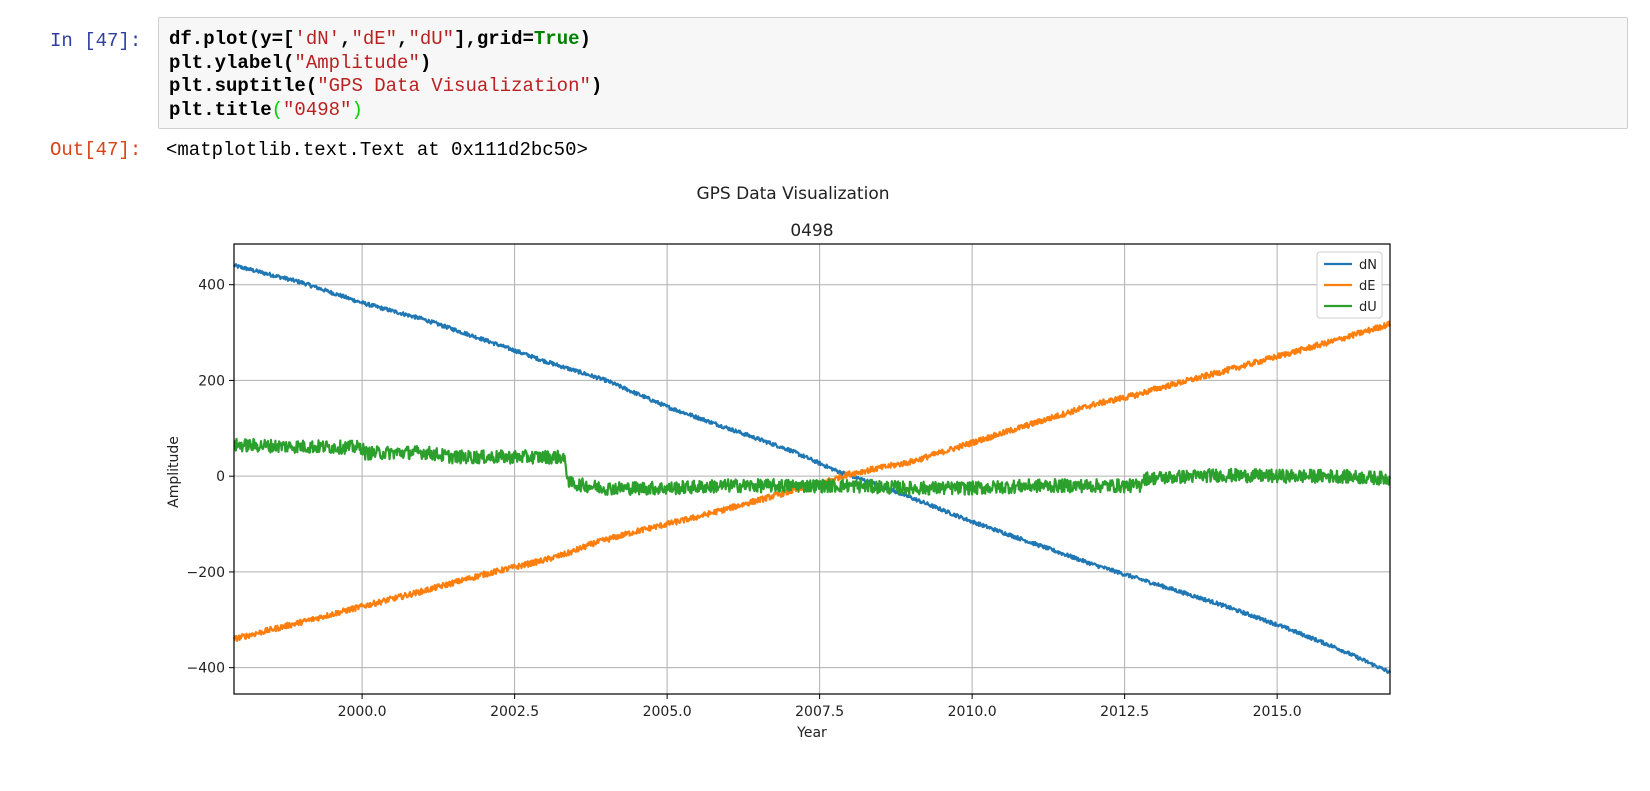  Describe the element at coordinates (317, 109) in the screenshot. I see `code-token: "0498"` at that location.